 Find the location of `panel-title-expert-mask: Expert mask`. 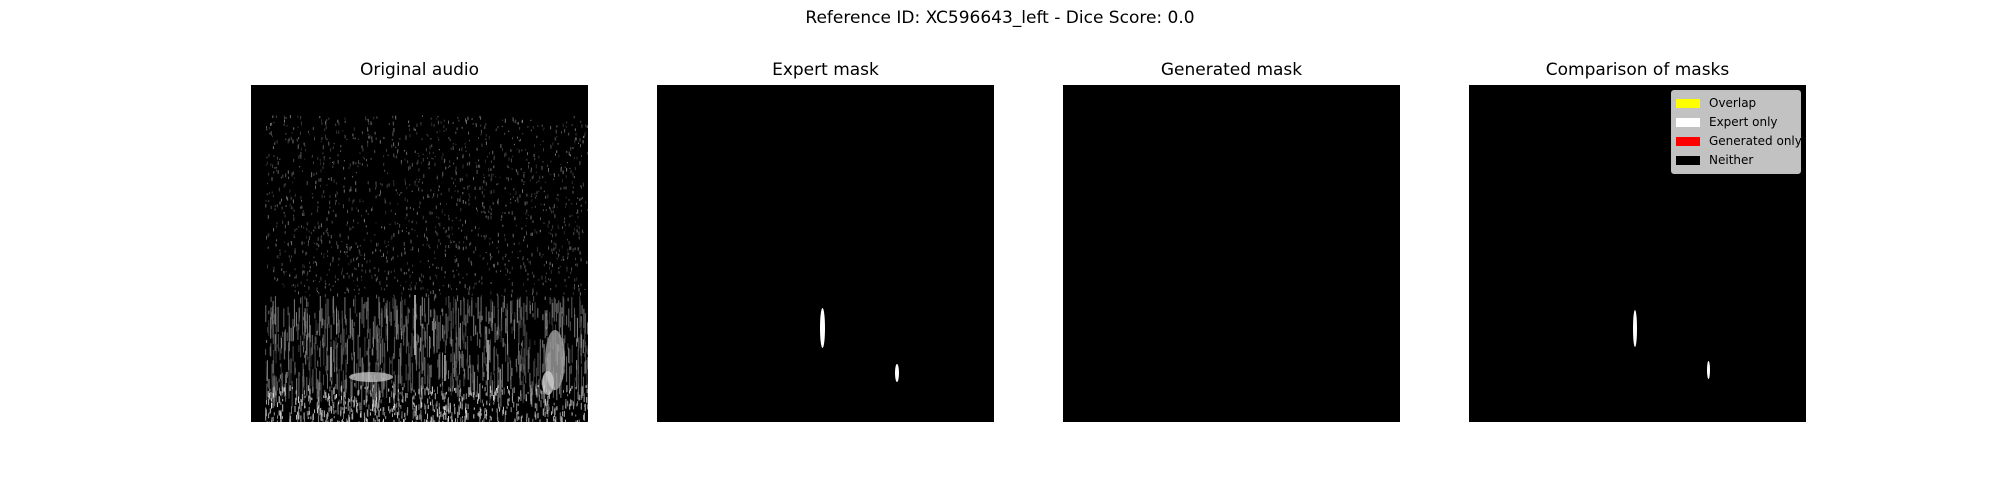

panel-title-expert-mask: Expert mask is located at coordinates (825, 70).